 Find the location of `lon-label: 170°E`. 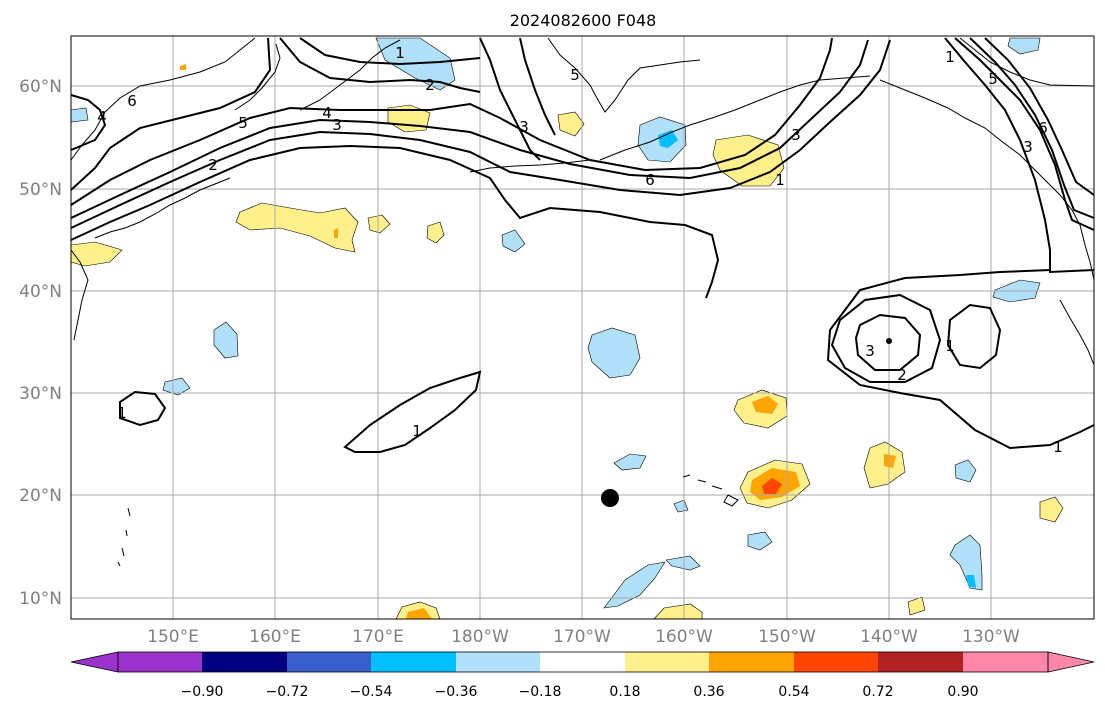

lon-label: 170°E is located at coordinates (378, 637).